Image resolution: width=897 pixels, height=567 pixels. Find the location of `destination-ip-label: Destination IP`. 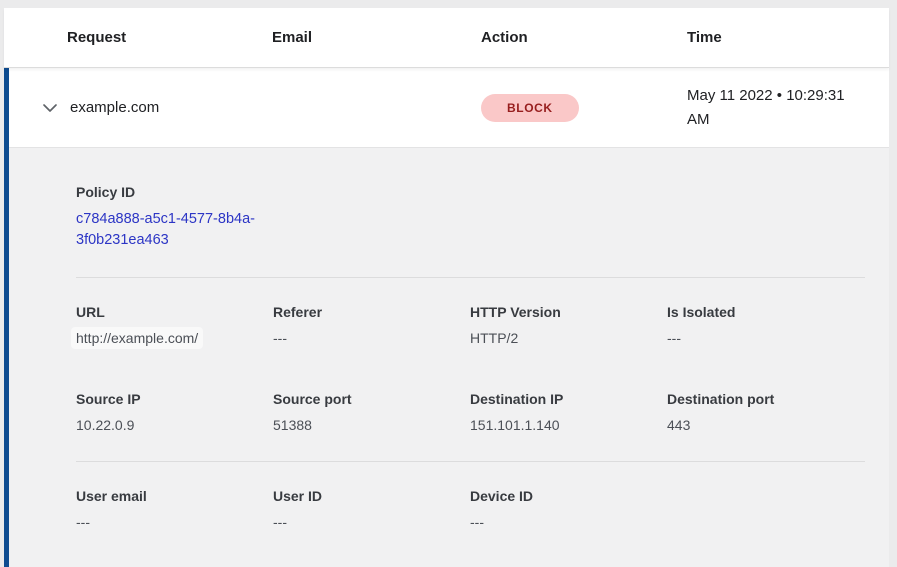

destination-ip-label: Destination IP is located at coordinates (517, 399).